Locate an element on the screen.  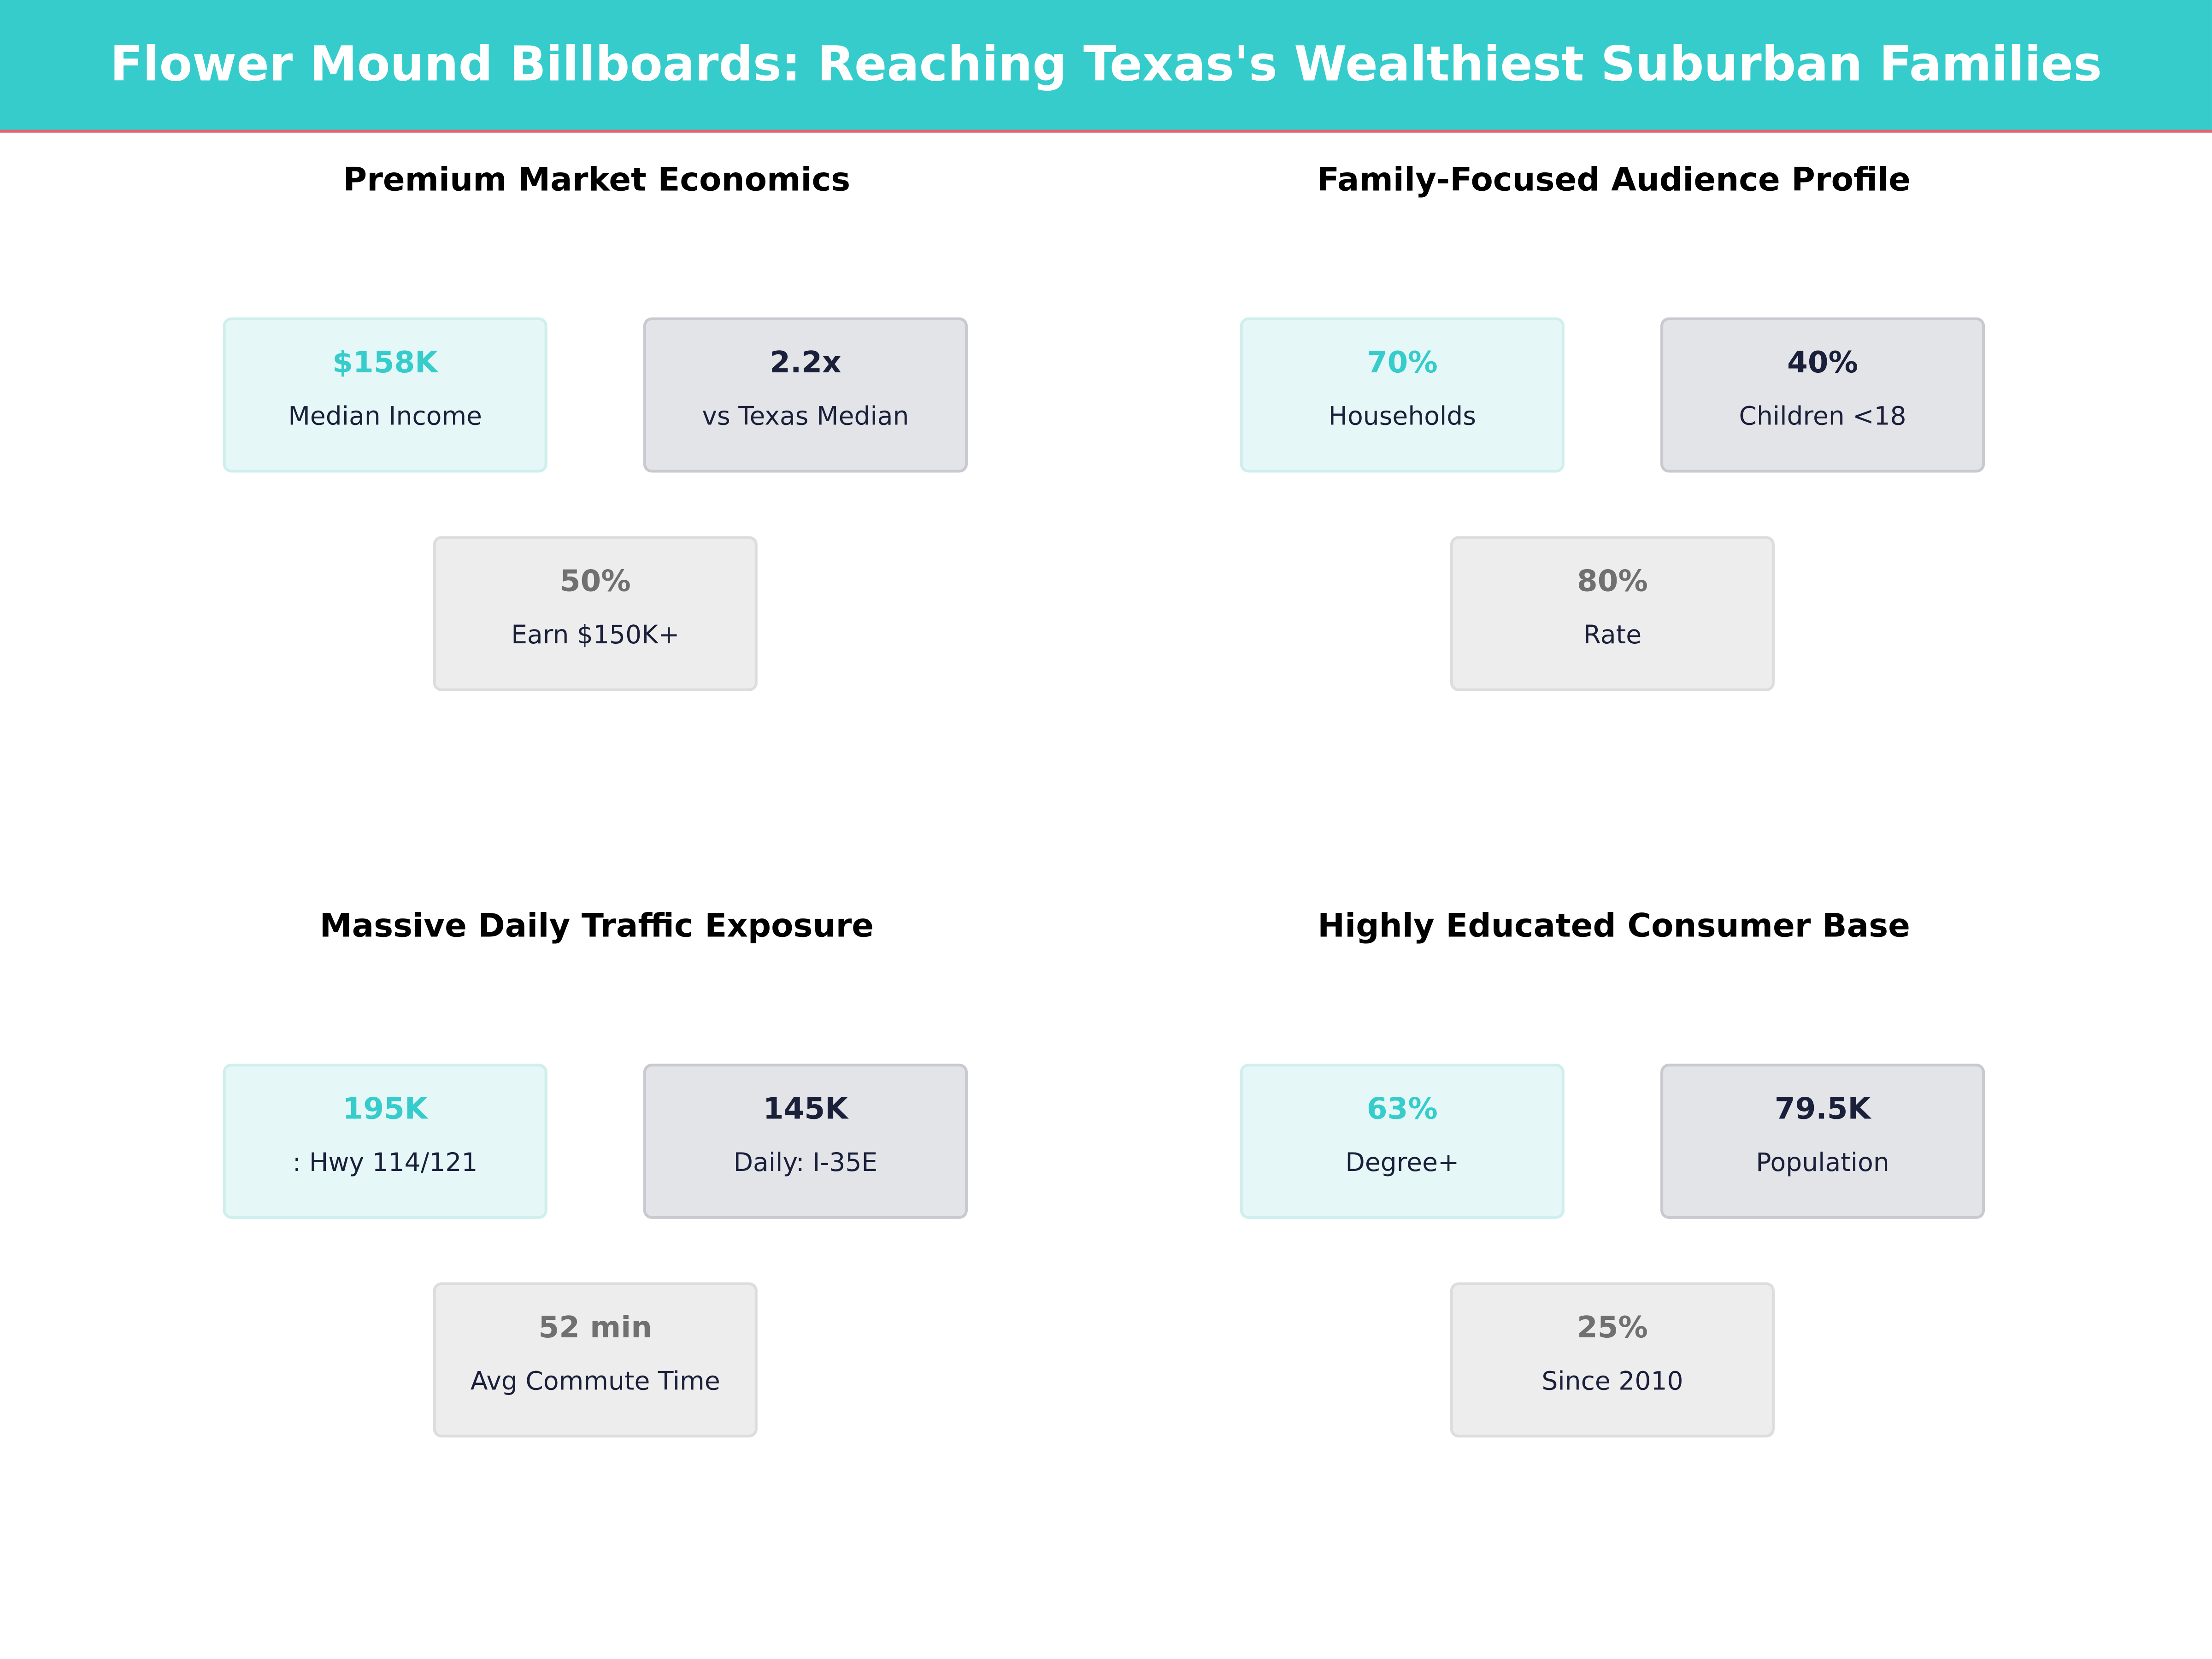
stat-label: Daily: I-35E is located at coordinates (805, 1163).